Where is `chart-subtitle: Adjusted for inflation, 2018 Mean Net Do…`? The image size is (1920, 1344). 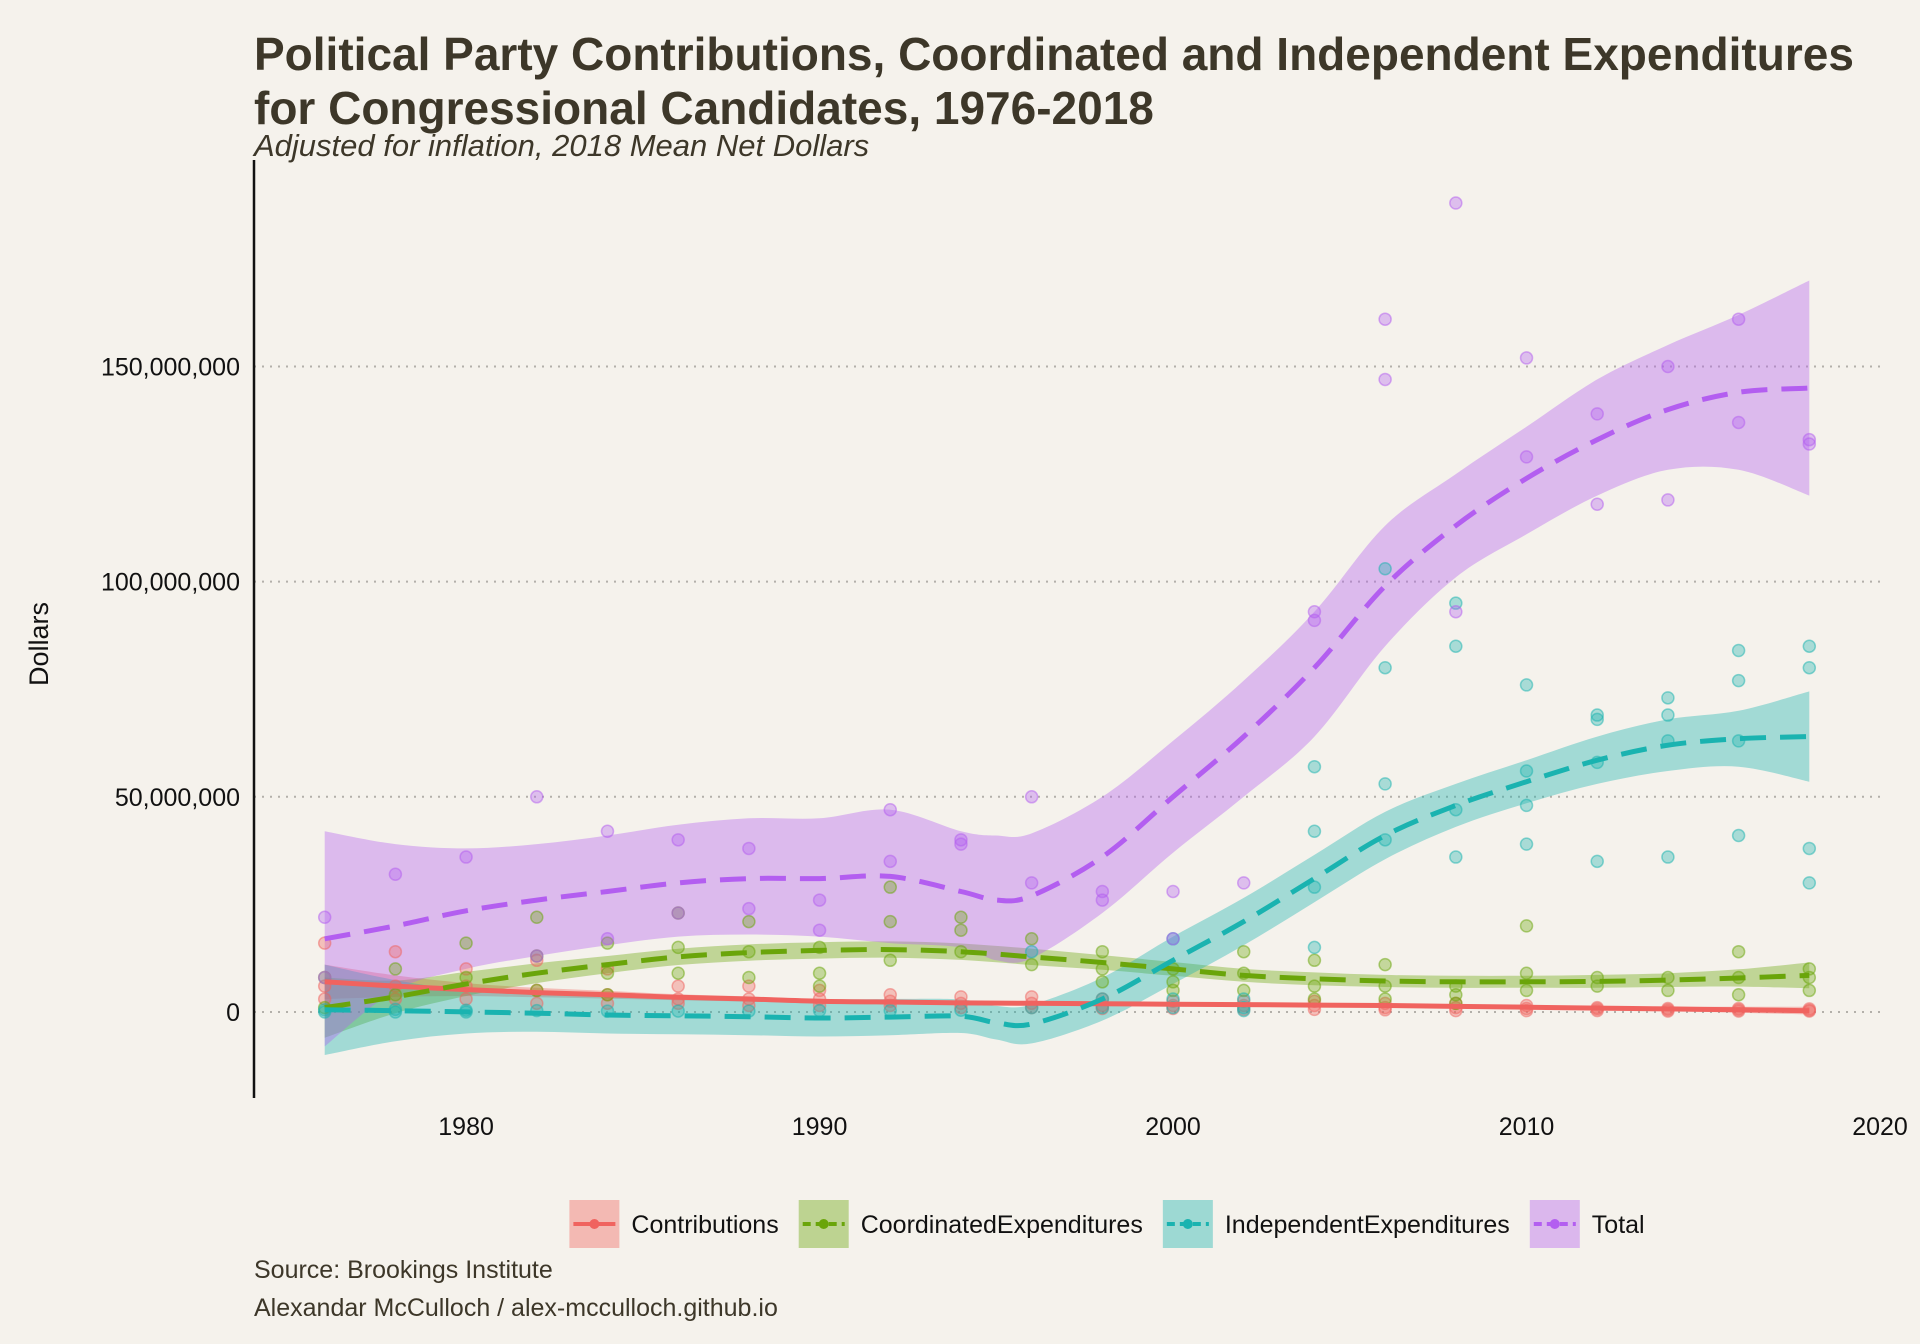
chart-subtitle: Adjusted for inflation, 2018 Mean Net Do… is located at coordinates (560, 145).